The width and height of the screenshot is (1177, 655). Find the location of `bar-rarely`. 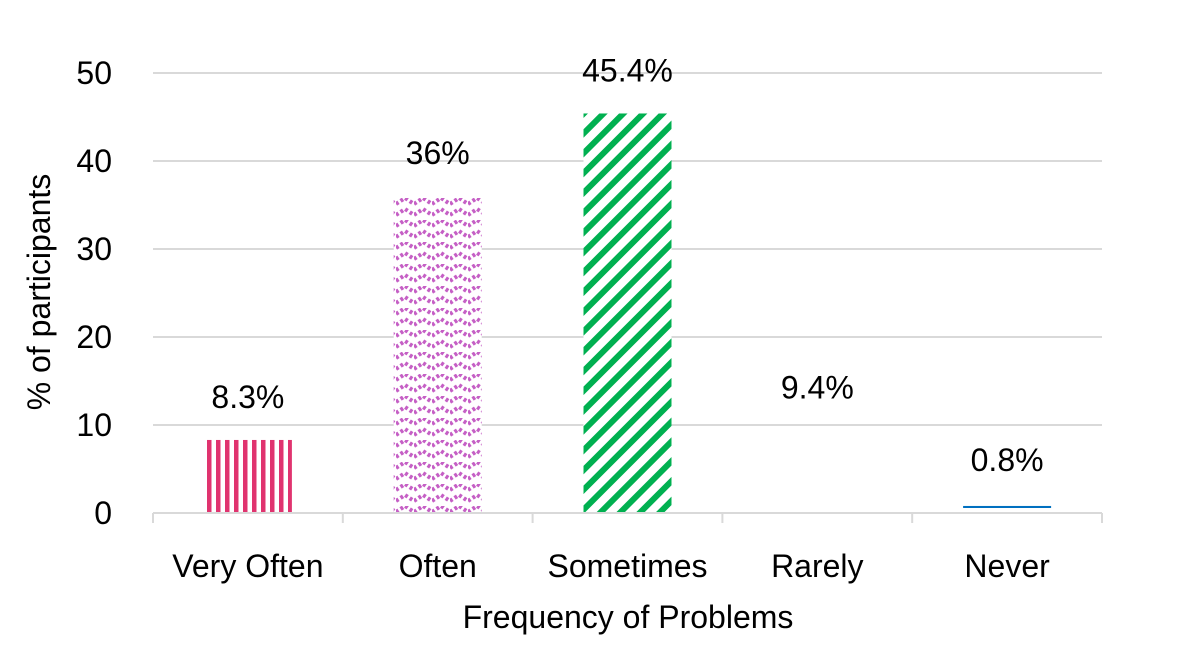

bar-rarely is located at coordinates (817, 471).